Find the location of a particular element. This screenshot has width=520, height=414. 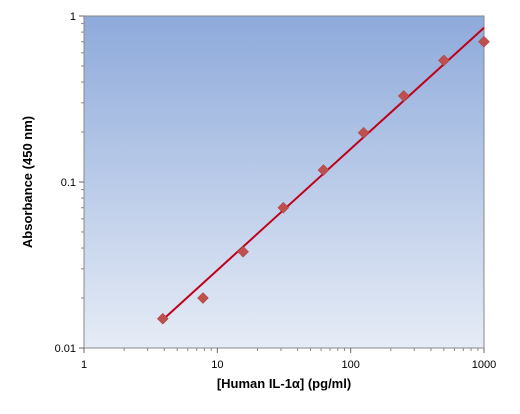

y-tick-label: 0.01 is located at coordinates (65, 349).